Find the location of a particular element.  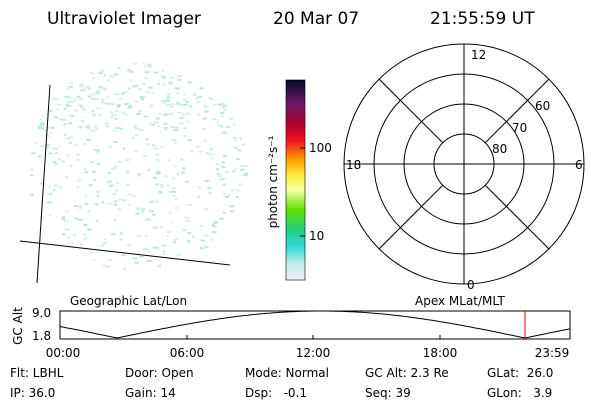

ring-label: 70 is located at coordinates (519, 128).